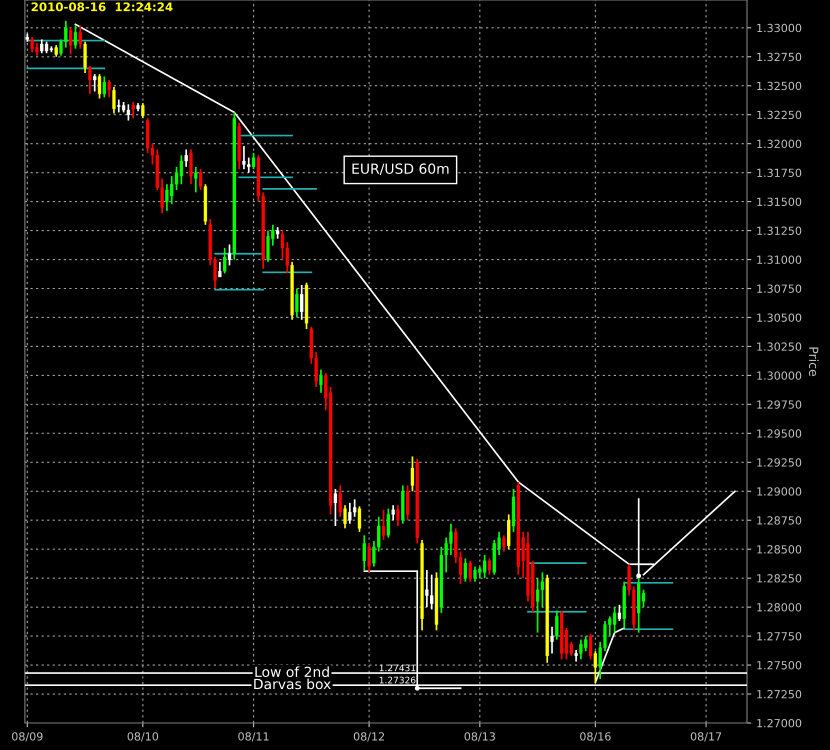  Describe the element at coordinates (779, 433) in the screenshot. I see `y-tick-label: 1.29500` at that location.